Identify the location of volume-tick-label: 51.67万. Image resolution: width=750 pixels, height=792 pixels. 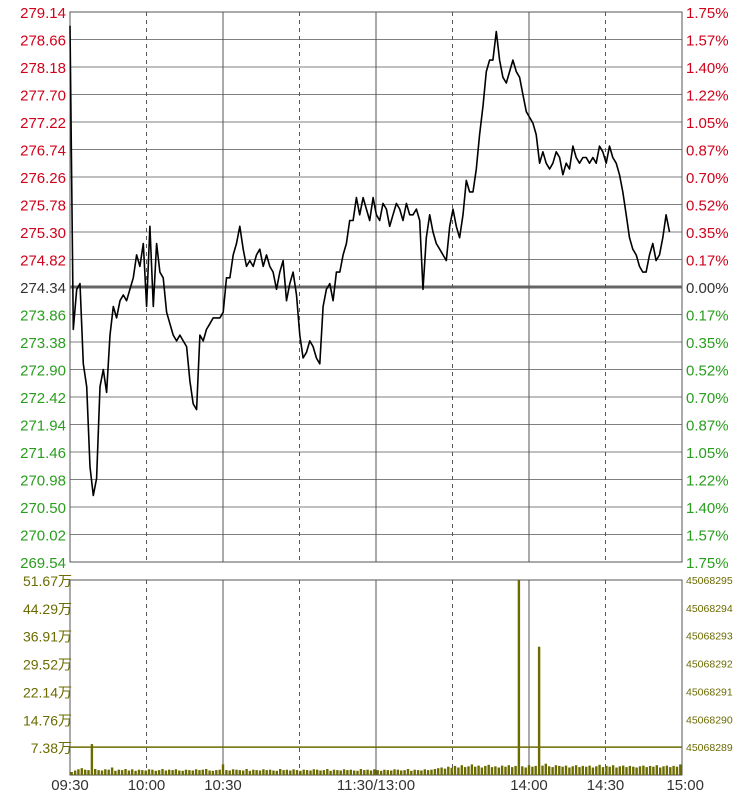
(47, 581).